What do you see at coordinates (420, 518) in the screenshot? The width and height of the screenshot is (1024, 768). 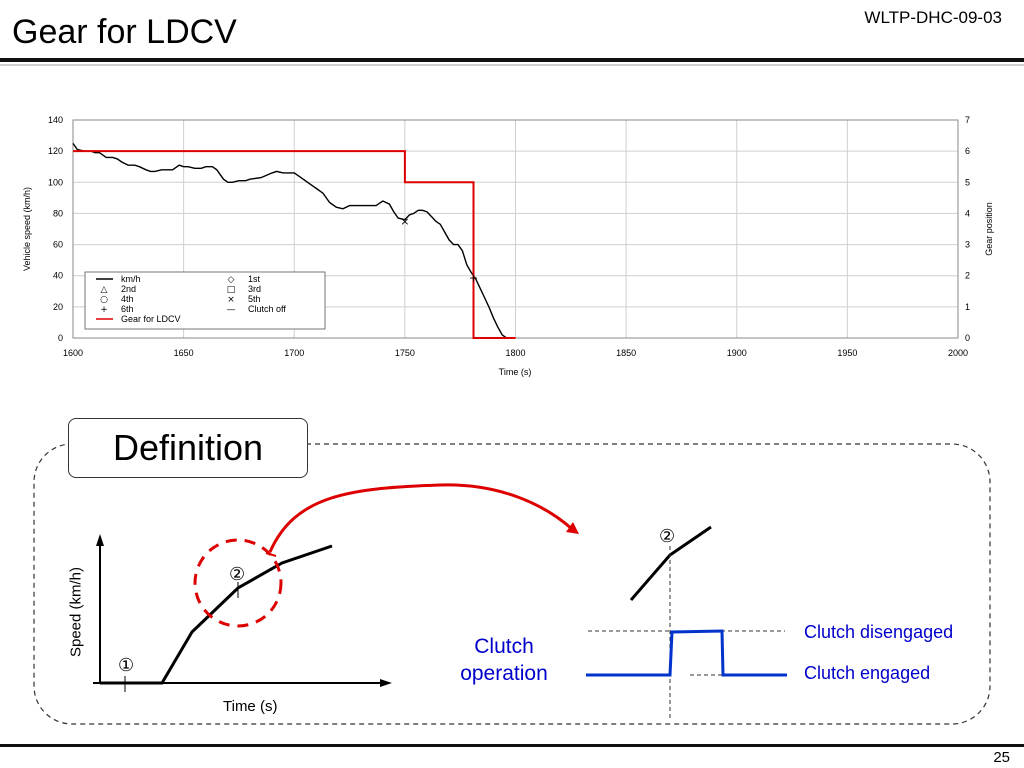 I see `red-curved-arrow` at bounding box center [420, 518].